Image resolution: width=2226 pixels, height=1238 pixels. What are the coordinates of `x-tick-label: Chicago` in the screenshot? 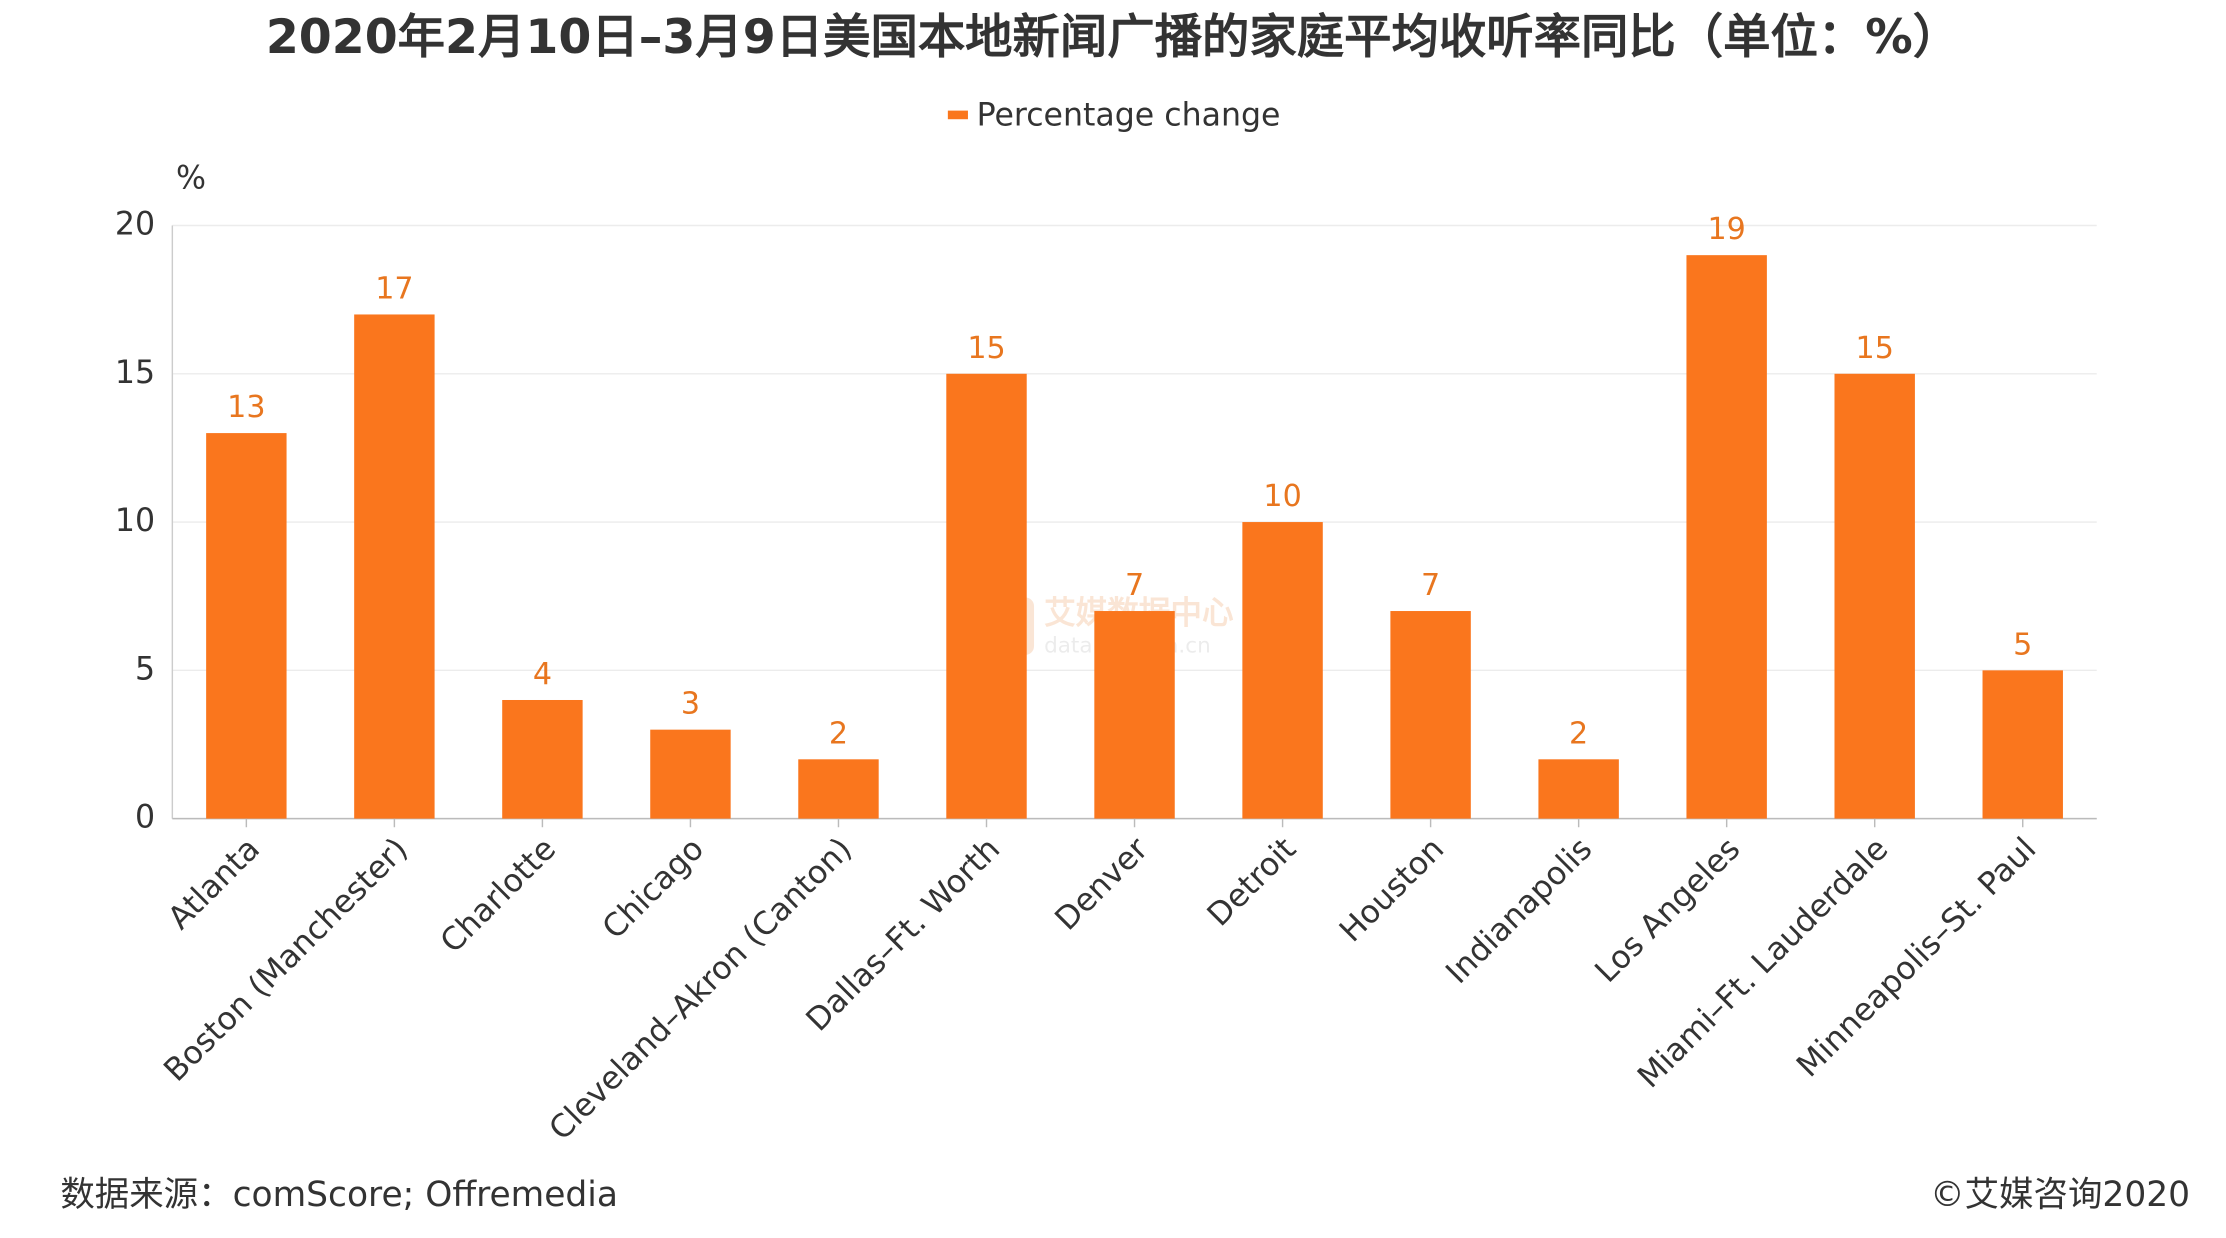 It's located at (653, 888).